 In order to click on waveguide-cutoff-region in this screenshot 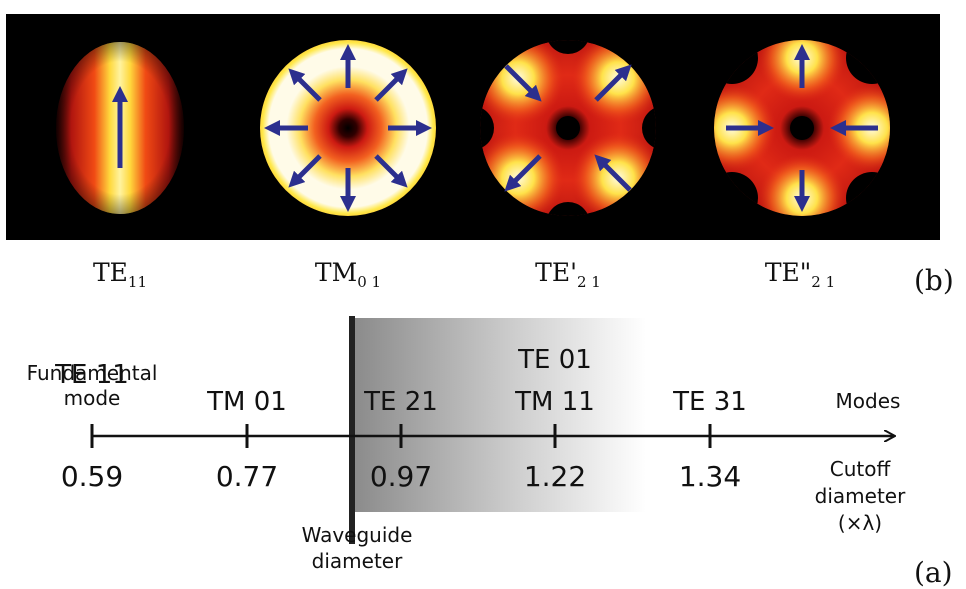, I will do `click(499, 415)`.